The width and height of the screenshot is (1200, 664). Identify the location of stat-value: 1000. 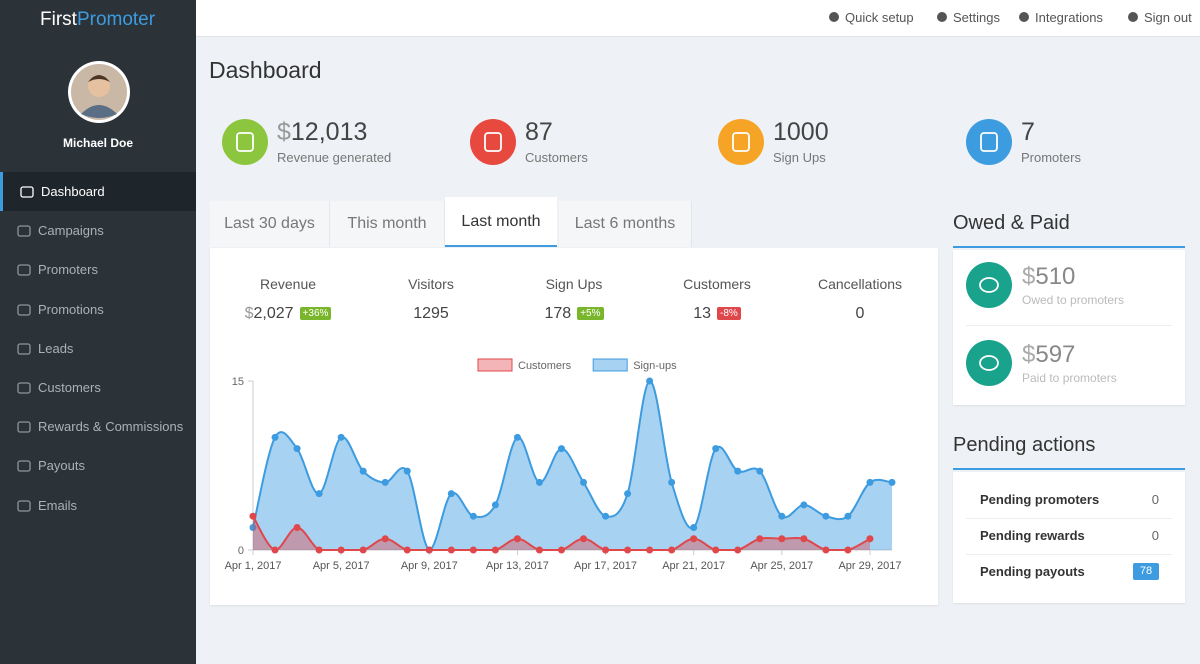
(801, 132).